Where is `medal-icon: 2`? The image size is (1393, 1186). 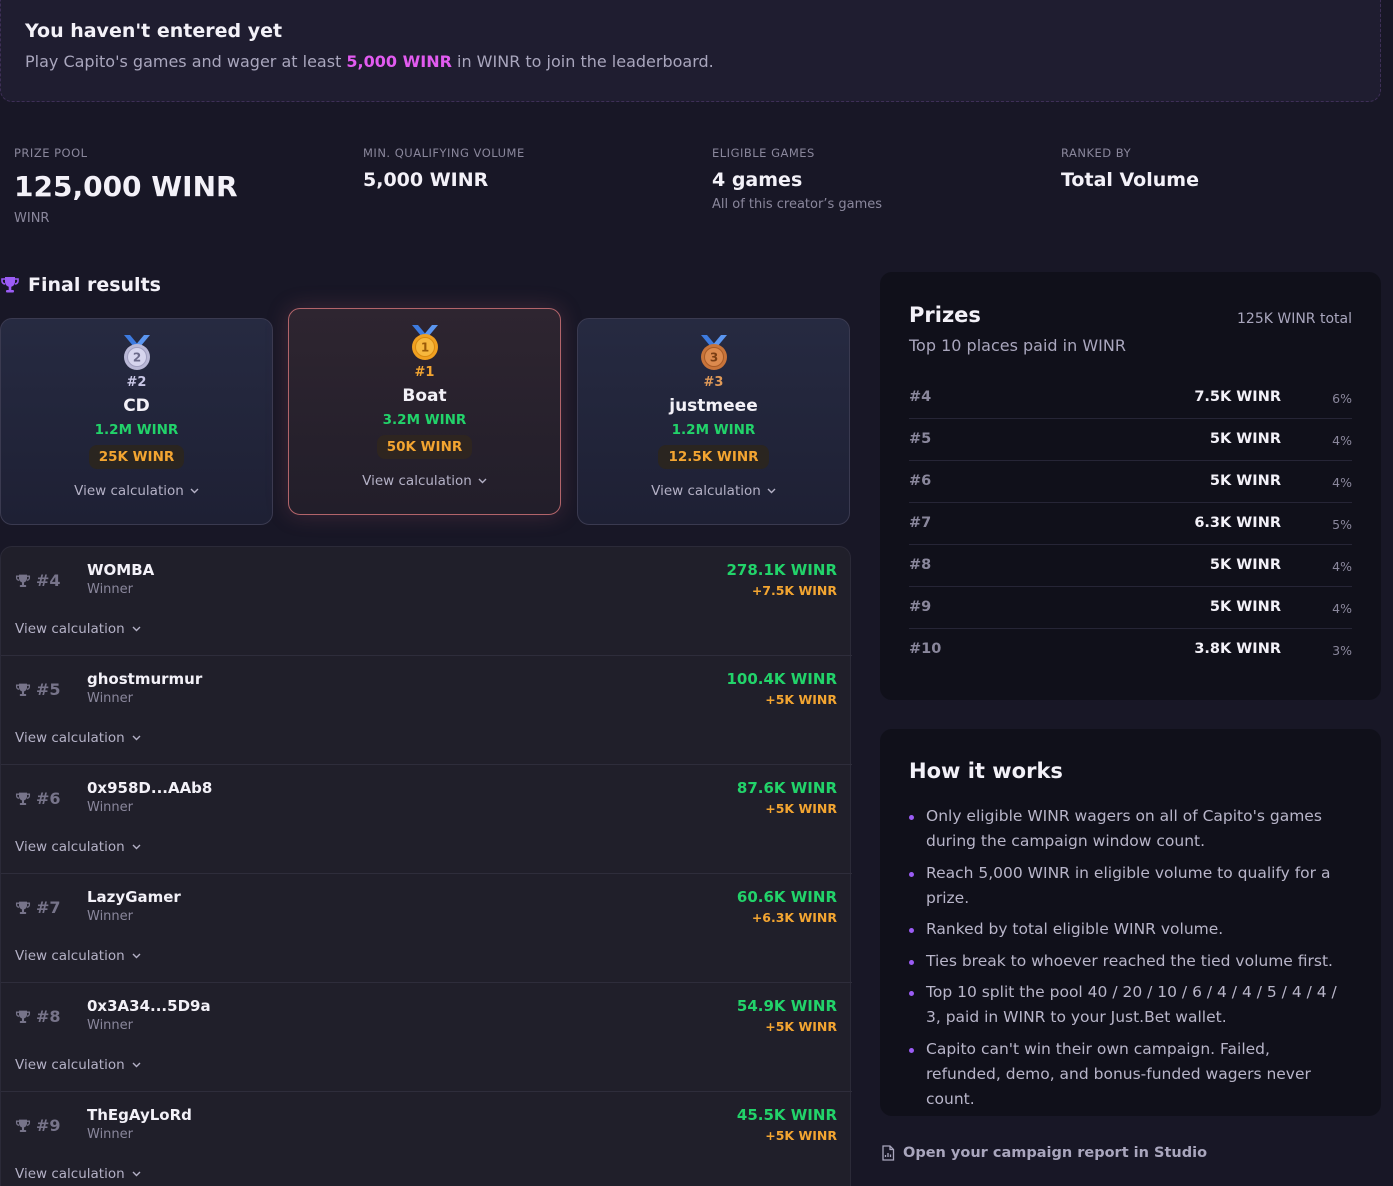 medal-icon: 2 is located at coordinates (136, 352).